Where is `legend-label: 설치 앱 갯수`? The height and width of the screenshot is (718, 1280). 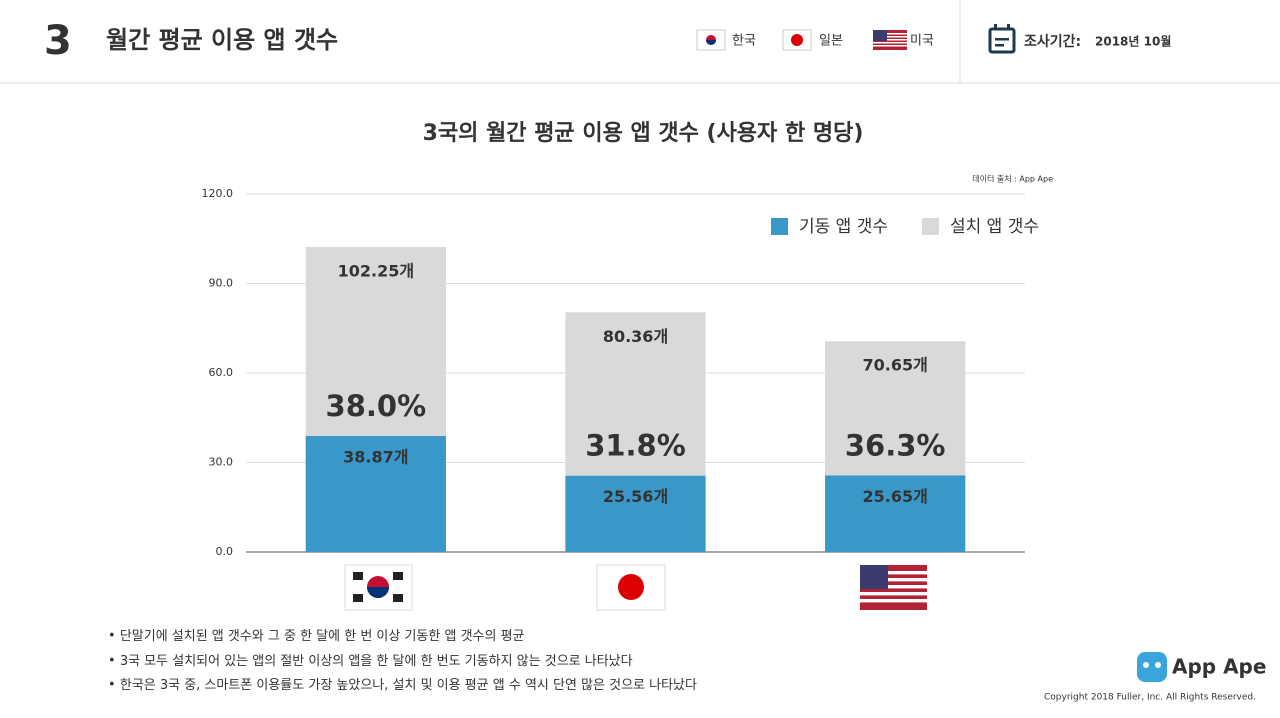 legend-label: 설치 앱 갯수 is located at coordinates (994, 227).